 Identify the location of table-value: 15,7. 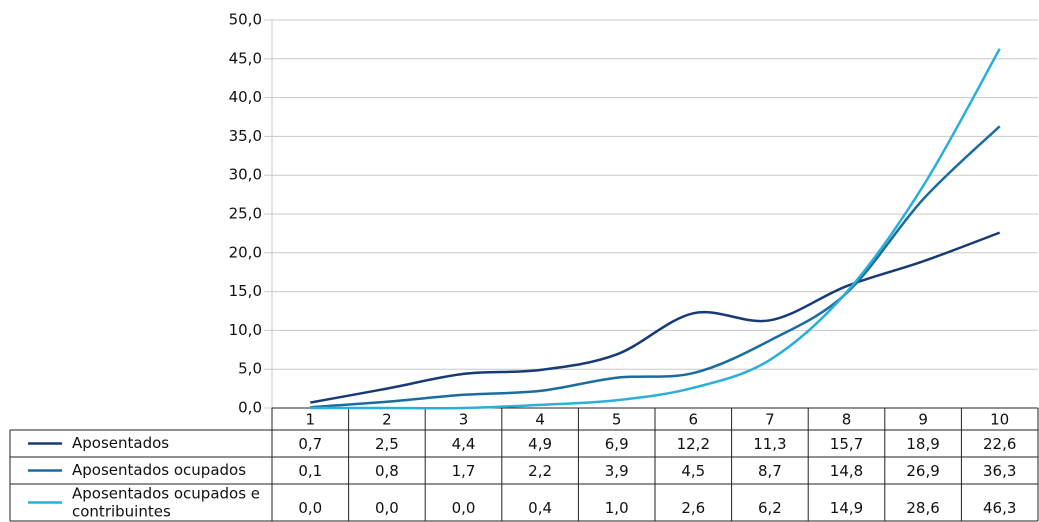
(846, 444).